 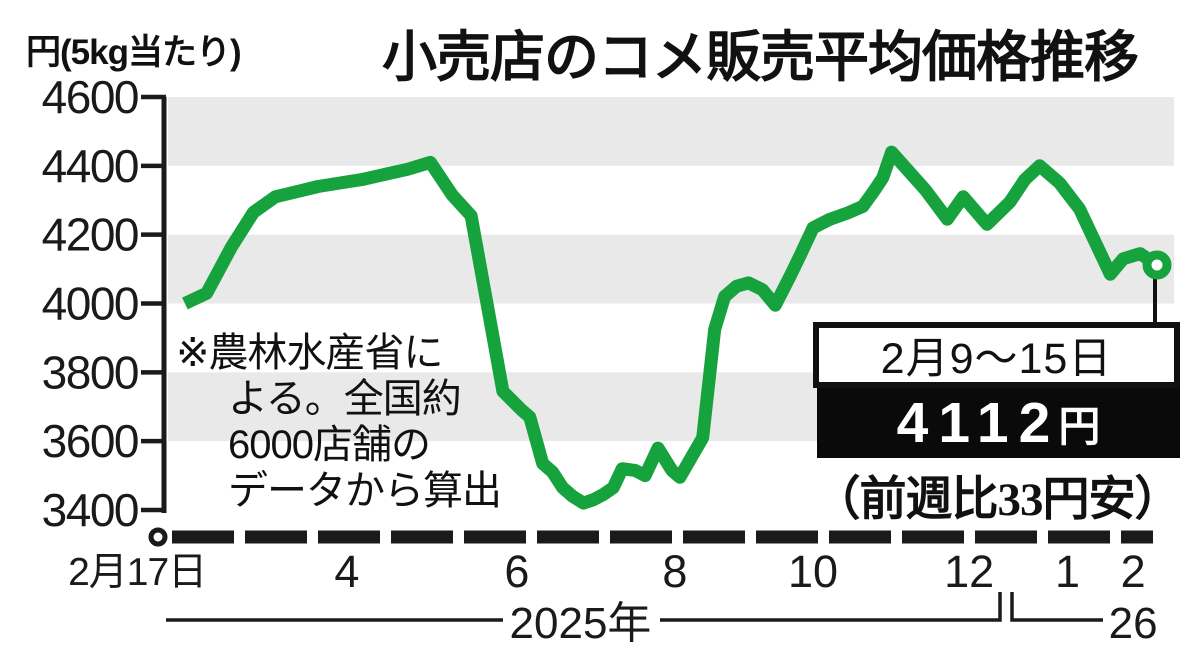 I want to click on x-tick-label: 1, so click(x=1067, y=571).